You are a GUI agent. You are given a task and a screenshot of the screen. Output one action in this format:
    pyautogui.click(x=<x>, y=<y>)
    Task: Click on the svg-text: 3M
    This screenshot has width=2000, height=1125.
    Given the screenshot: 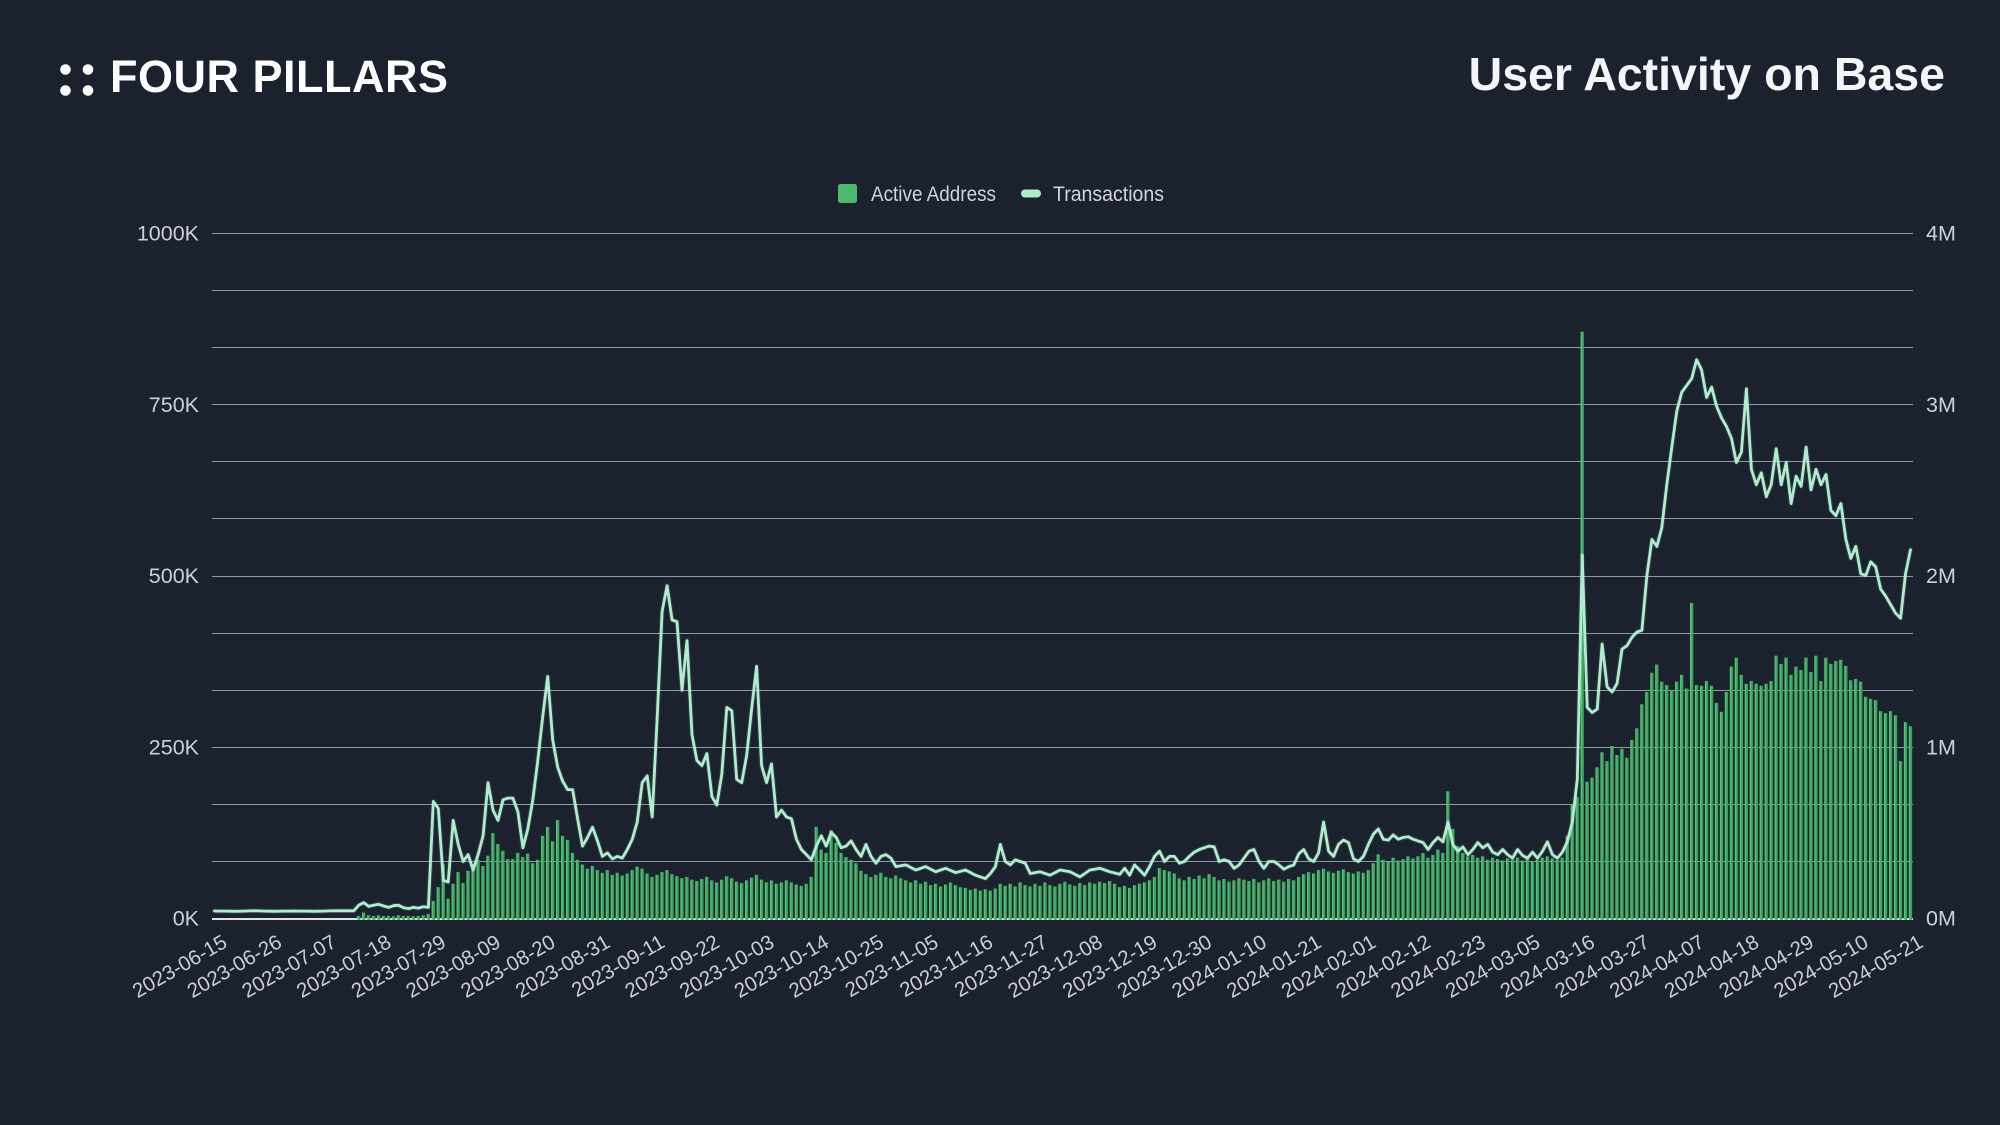 What is the action you would take?
    pyautogui.click(x=1941, y=405)
    